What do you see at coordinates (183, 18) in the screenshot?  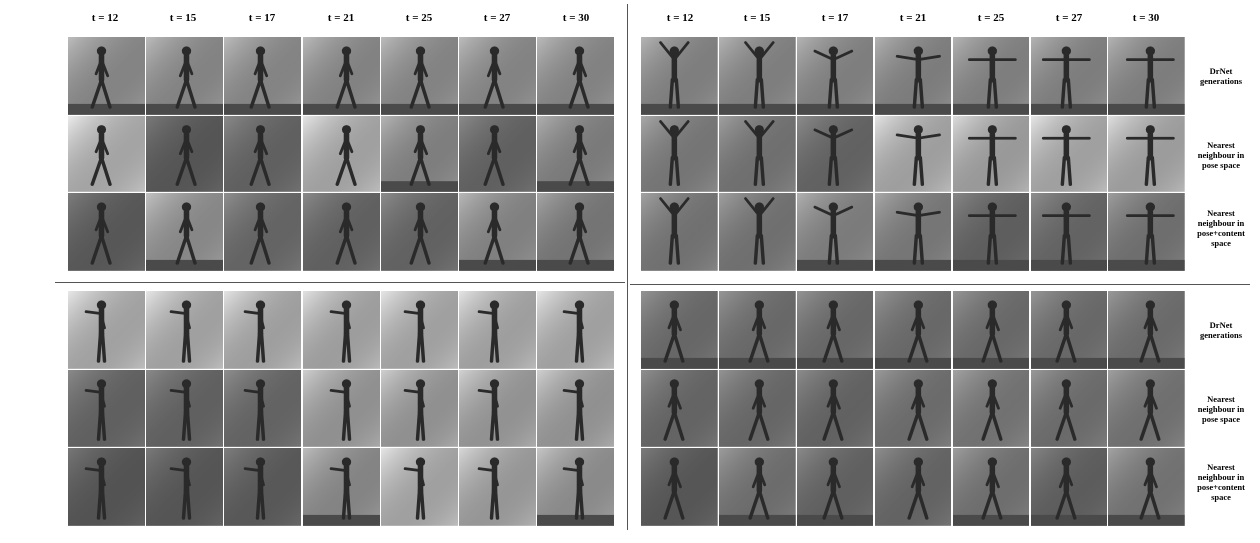 I see `header-t15-left: t = 15` at bounding box center [183, 18].